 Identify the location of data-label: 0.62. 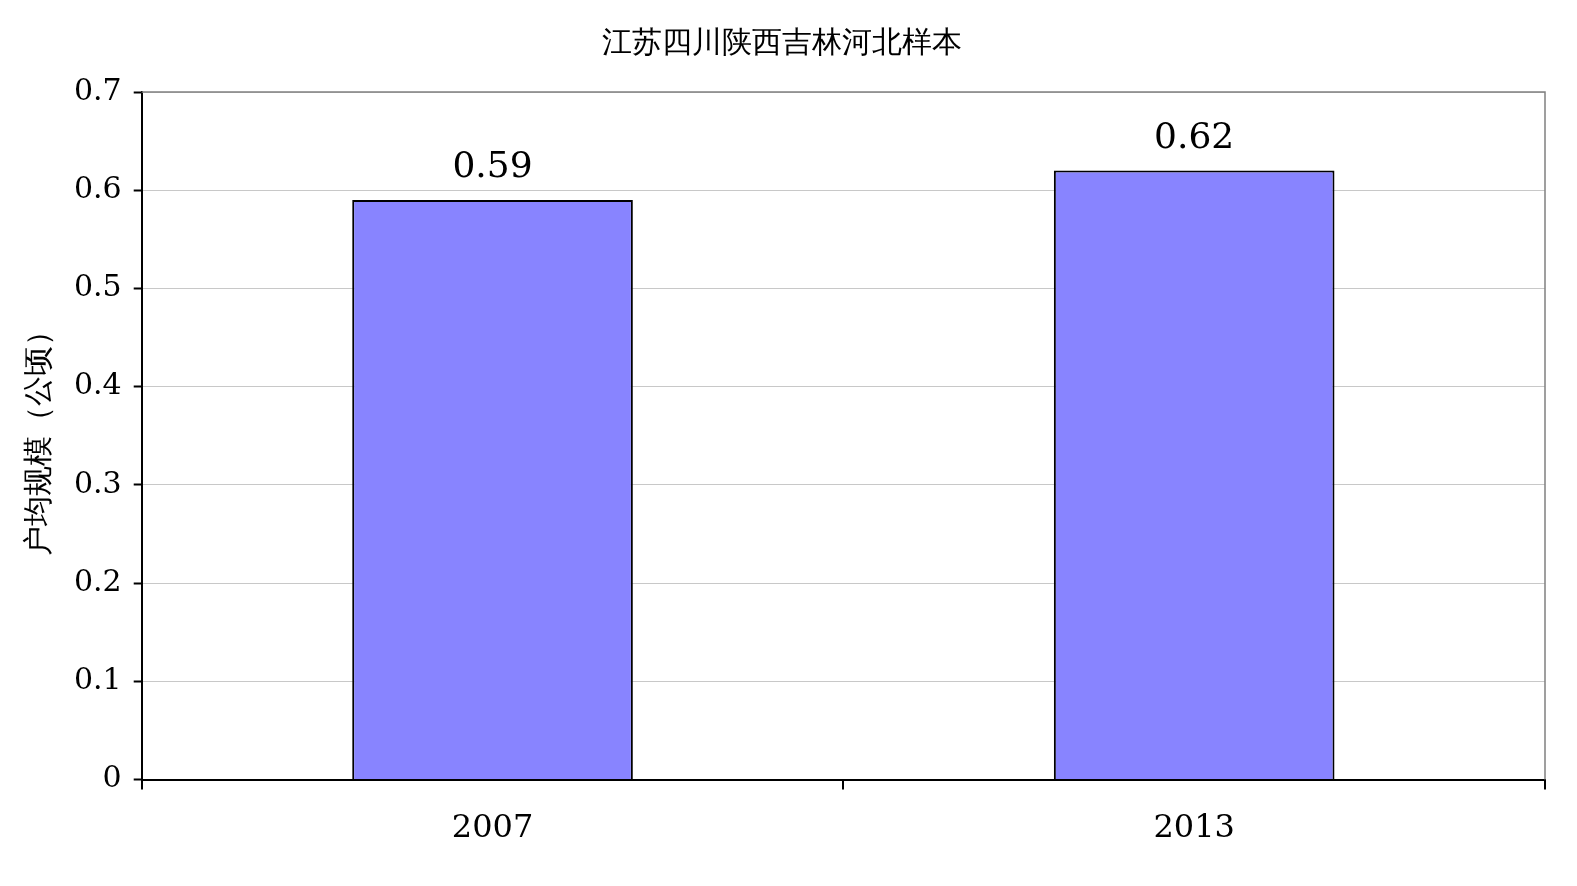
(1194, 135).